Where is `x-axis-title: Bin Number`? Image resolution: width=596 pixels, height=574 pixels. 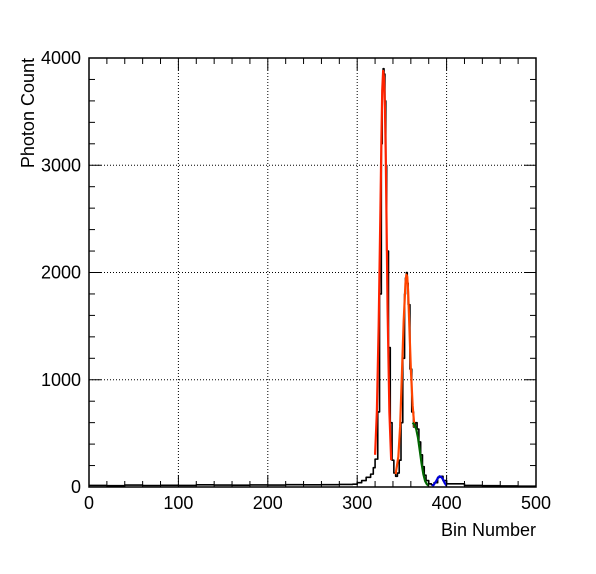 x-axis-title: Bin Number is located at coordinates (488, 530).